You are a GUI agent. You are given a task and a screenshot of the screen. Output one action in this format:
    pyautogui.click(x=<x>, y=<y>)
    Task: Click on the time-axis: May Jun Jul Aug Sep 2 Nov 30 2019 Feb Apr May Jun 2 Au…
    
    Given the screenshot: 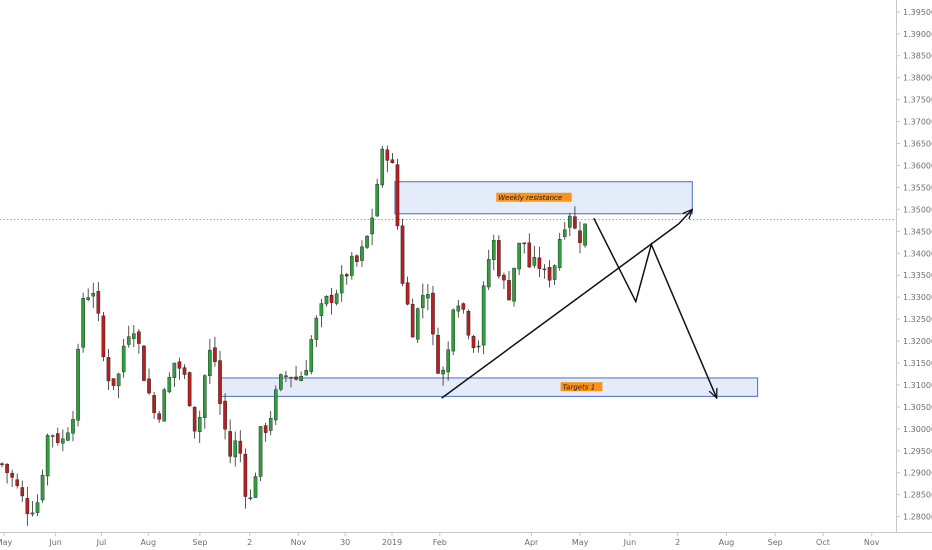 What is the action you would take?
    pyautogui.click(x=440, y=539)
    